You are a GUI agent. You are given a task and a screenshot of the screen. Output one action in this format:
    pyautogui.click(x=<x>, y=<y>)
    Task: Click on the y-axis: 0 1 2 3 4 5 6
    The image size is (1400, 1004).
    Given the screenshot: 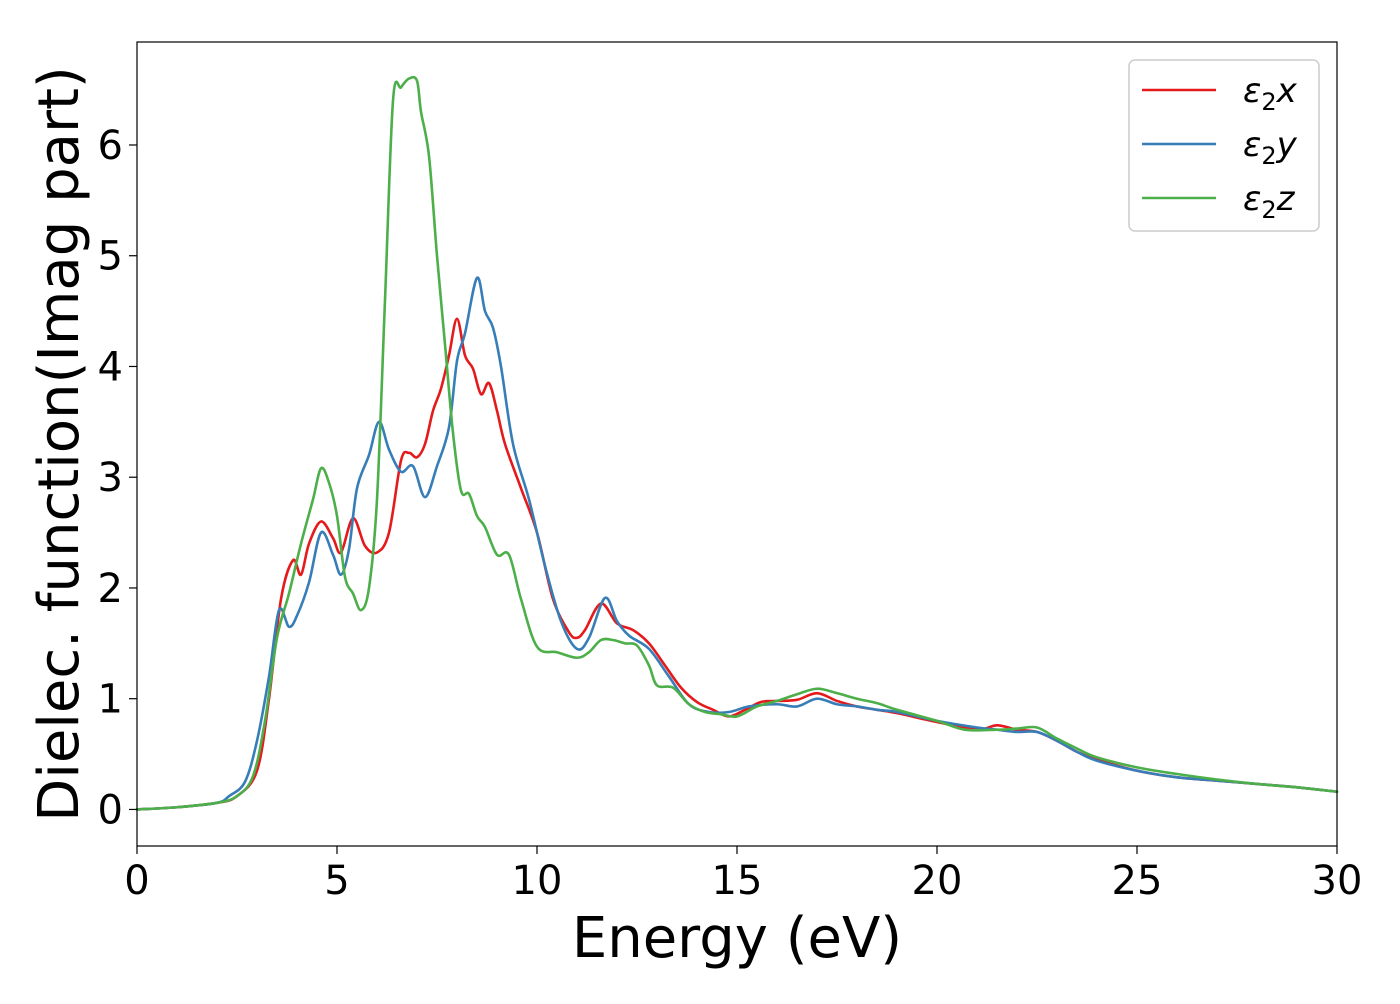 What is the action you would take?
    pyautogui.click(x=117, y=478)
    